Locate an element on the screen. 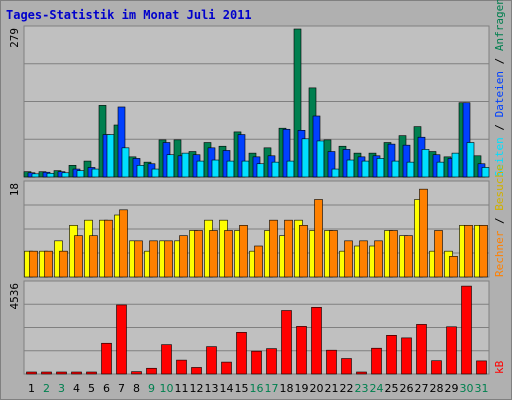  day-label: 20 is located at coordinates (317, 388).